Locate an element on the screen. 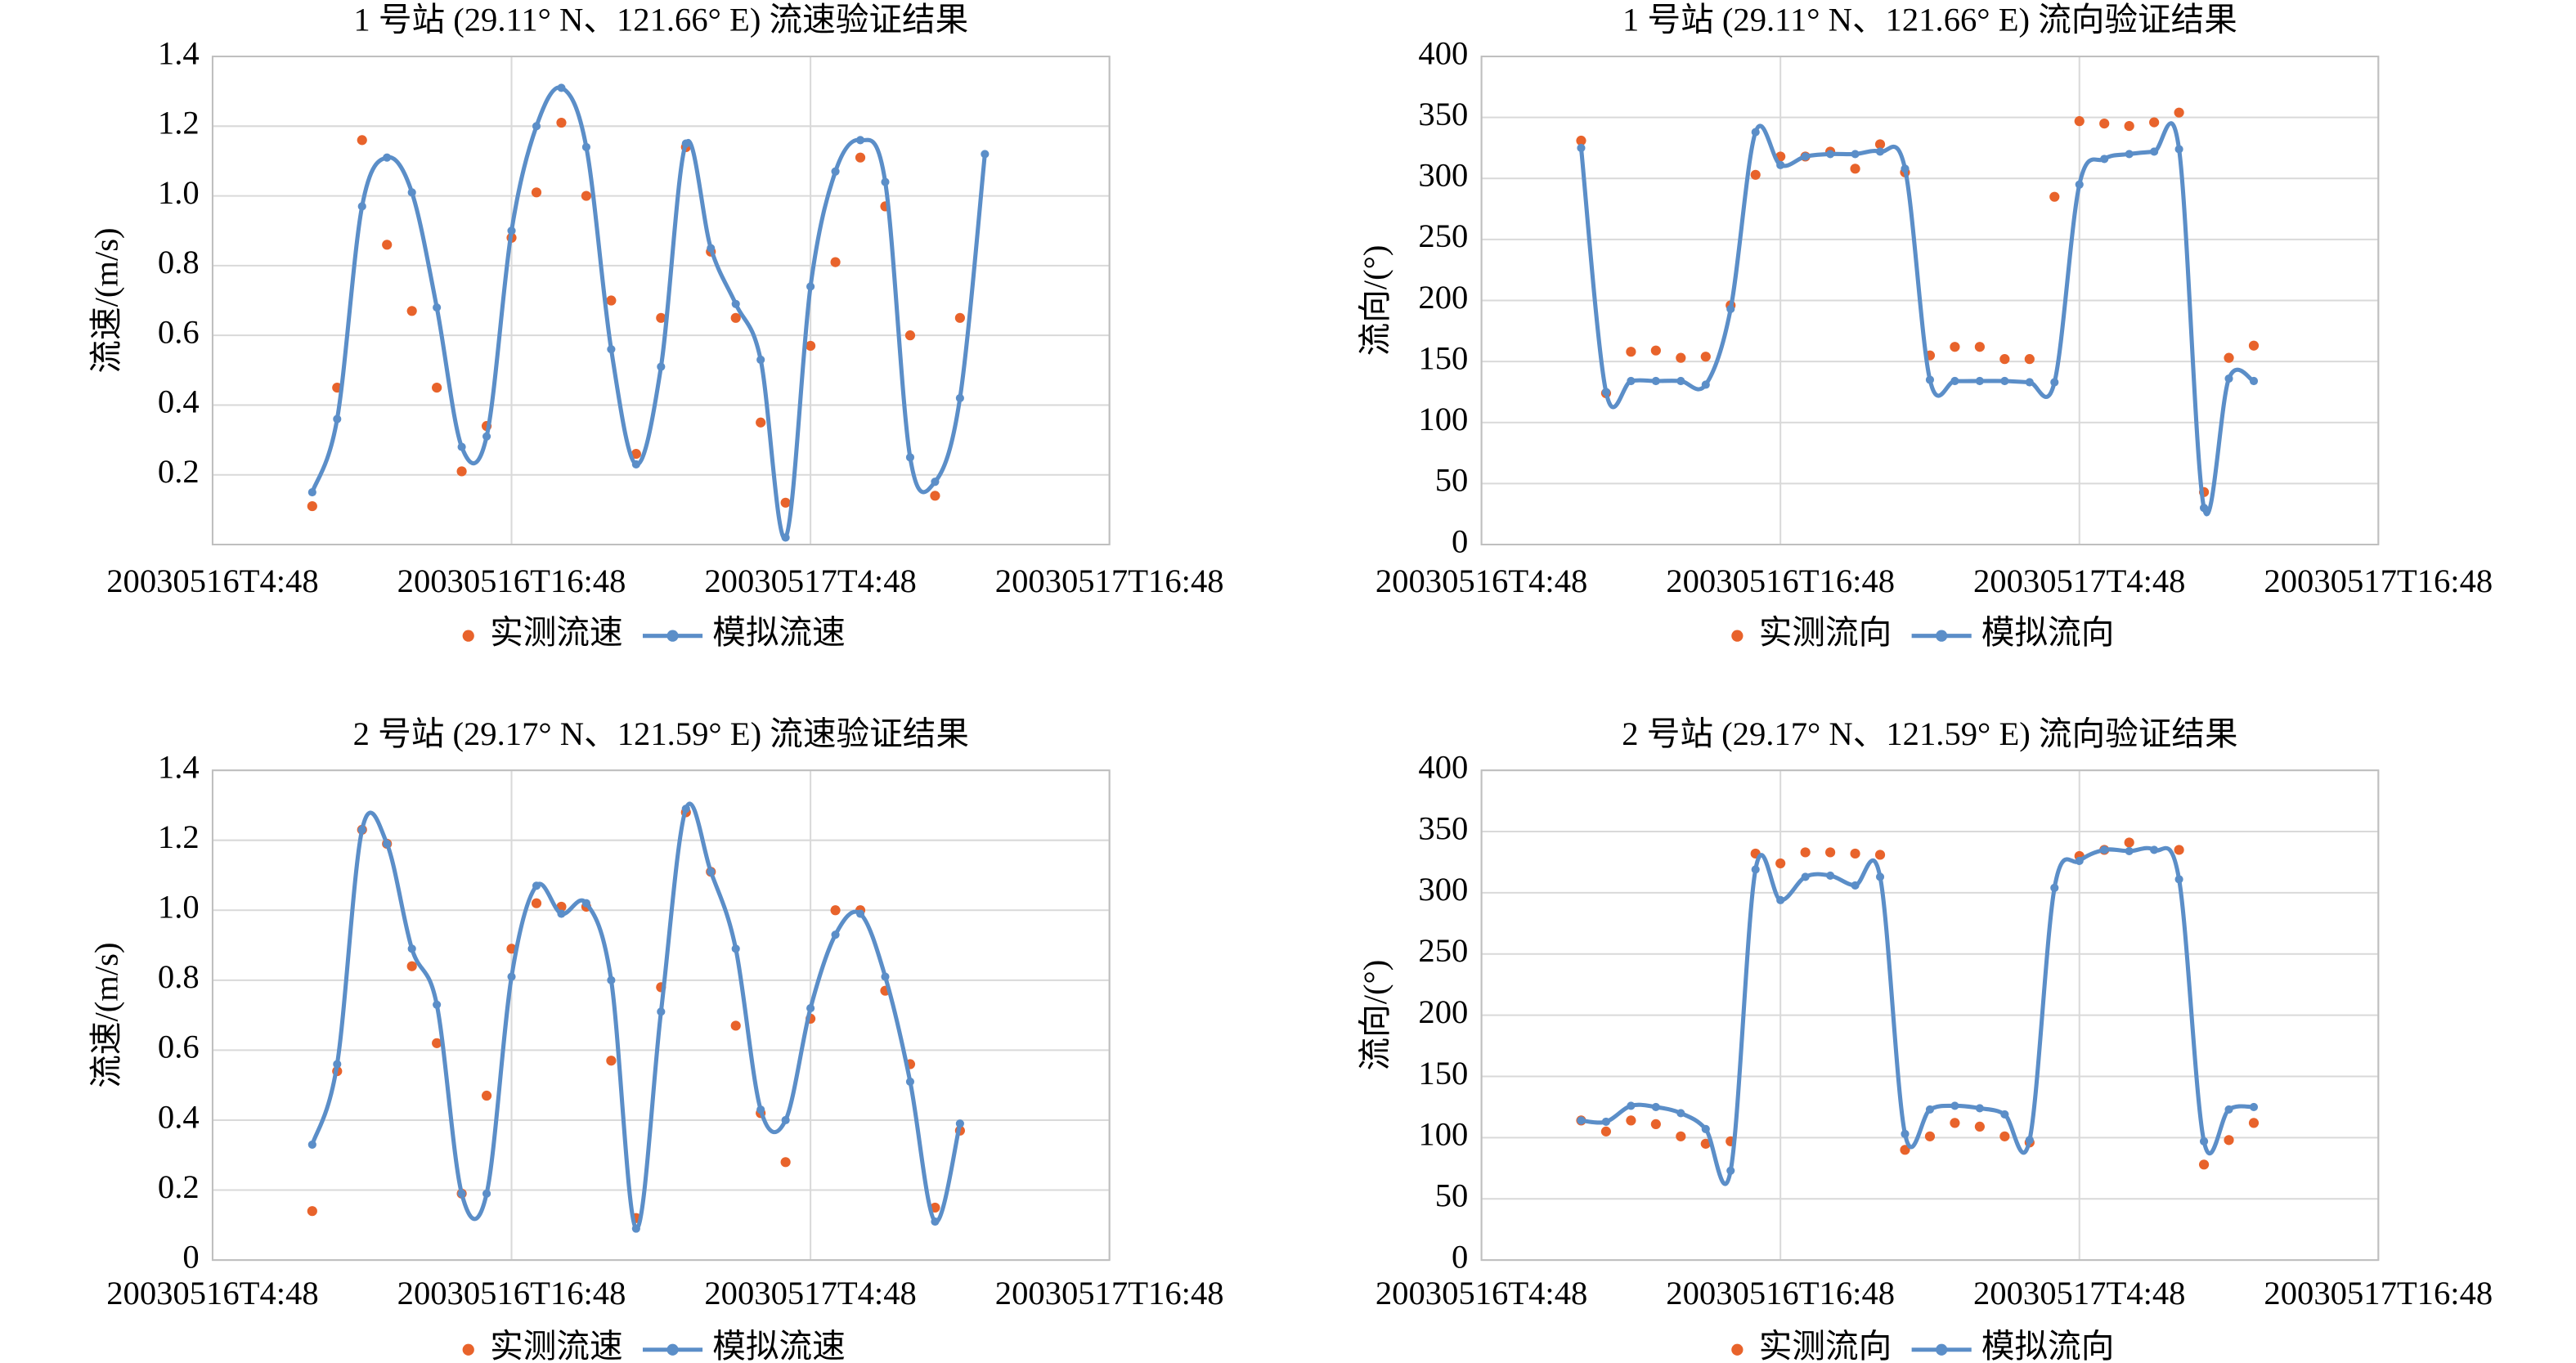  y-tick-label: 200 is located at coordinates (1443, 1012).